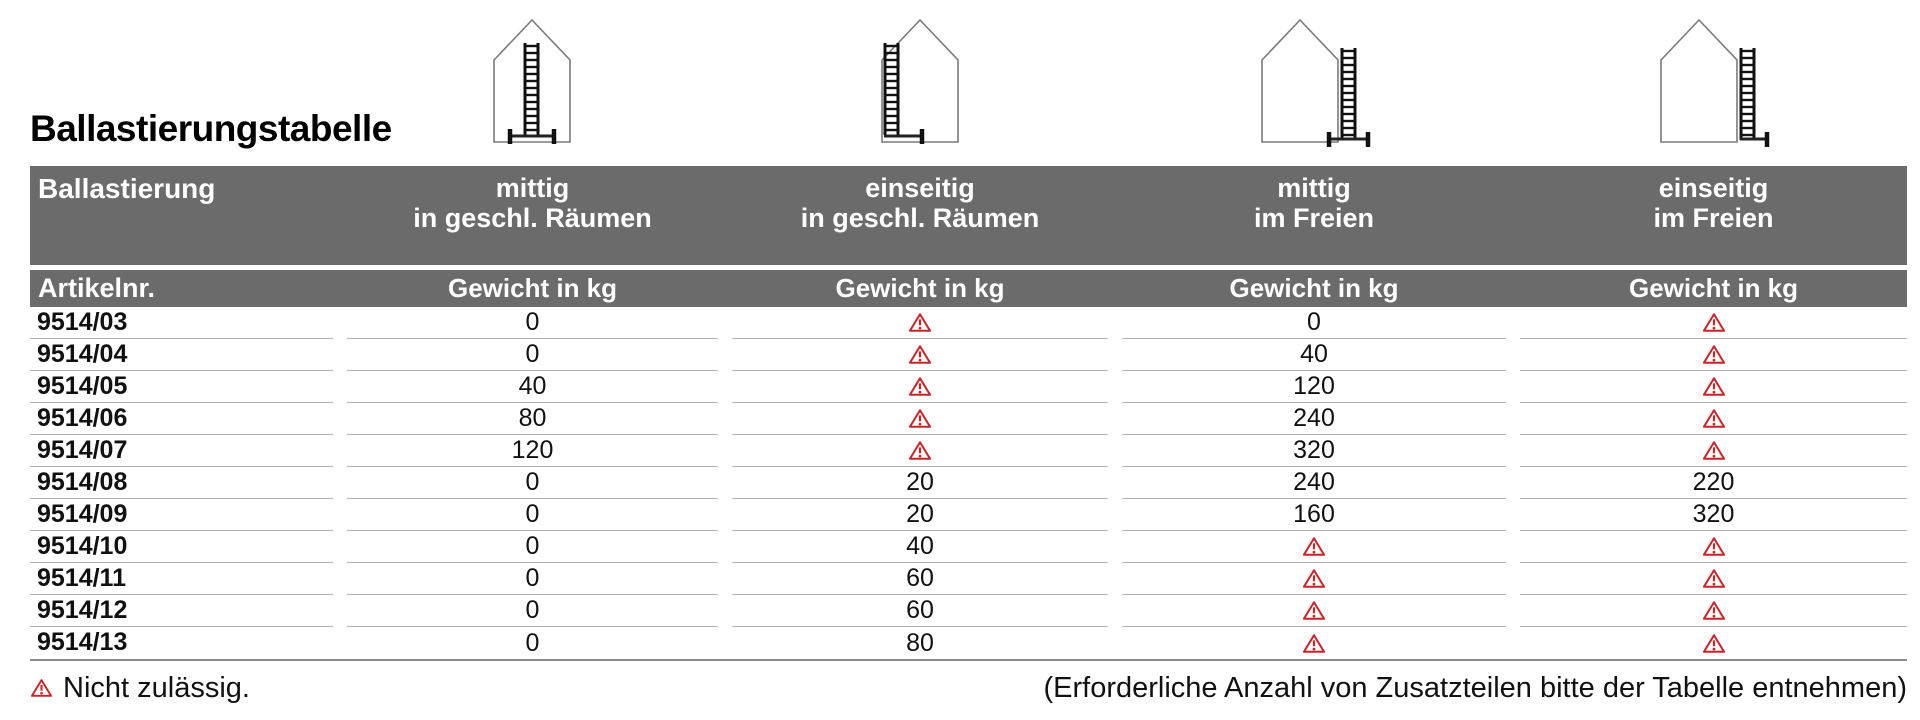 The image size is (1920, 720). I want to click on title-cell: Ballastierungstabelle, so click(211, 83).